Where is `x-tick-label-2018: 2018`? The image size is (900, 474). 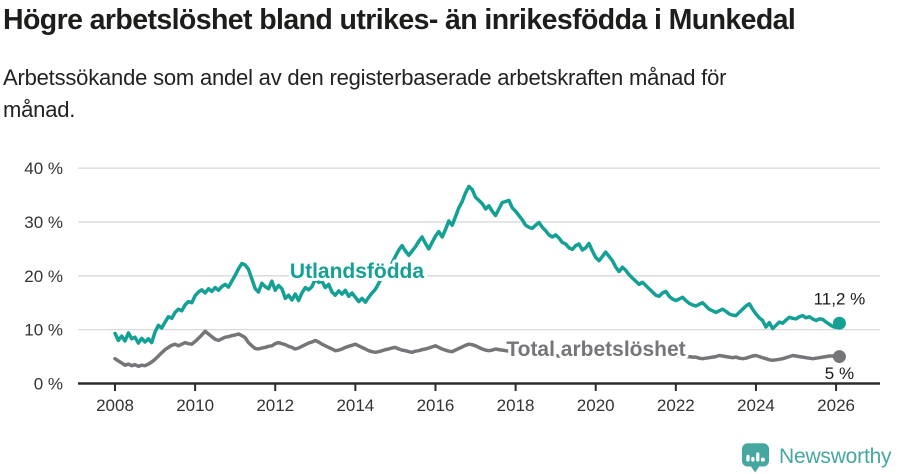 x-tick-label-2018: 2018 is located at coordinates (516, 405).